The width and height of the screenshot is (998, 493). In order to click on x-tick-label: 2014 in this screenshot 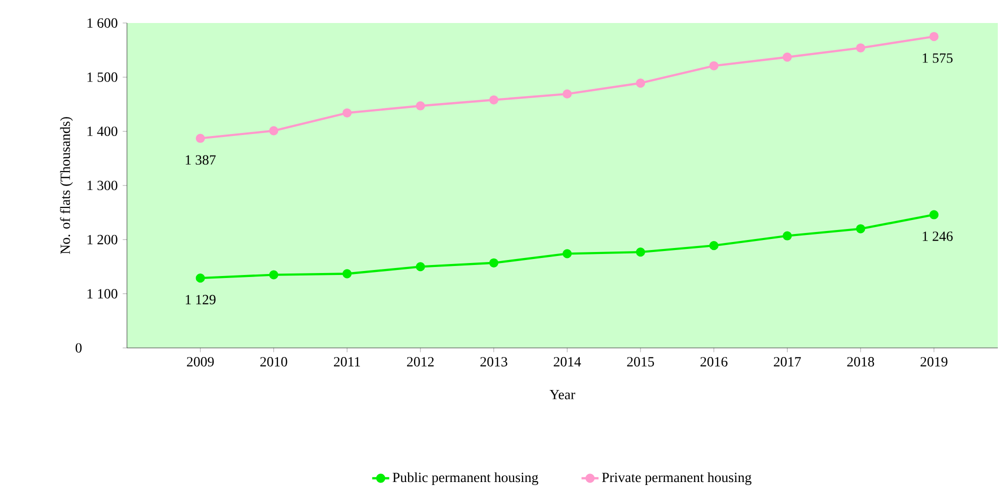, I will do `click(567, 362)`.